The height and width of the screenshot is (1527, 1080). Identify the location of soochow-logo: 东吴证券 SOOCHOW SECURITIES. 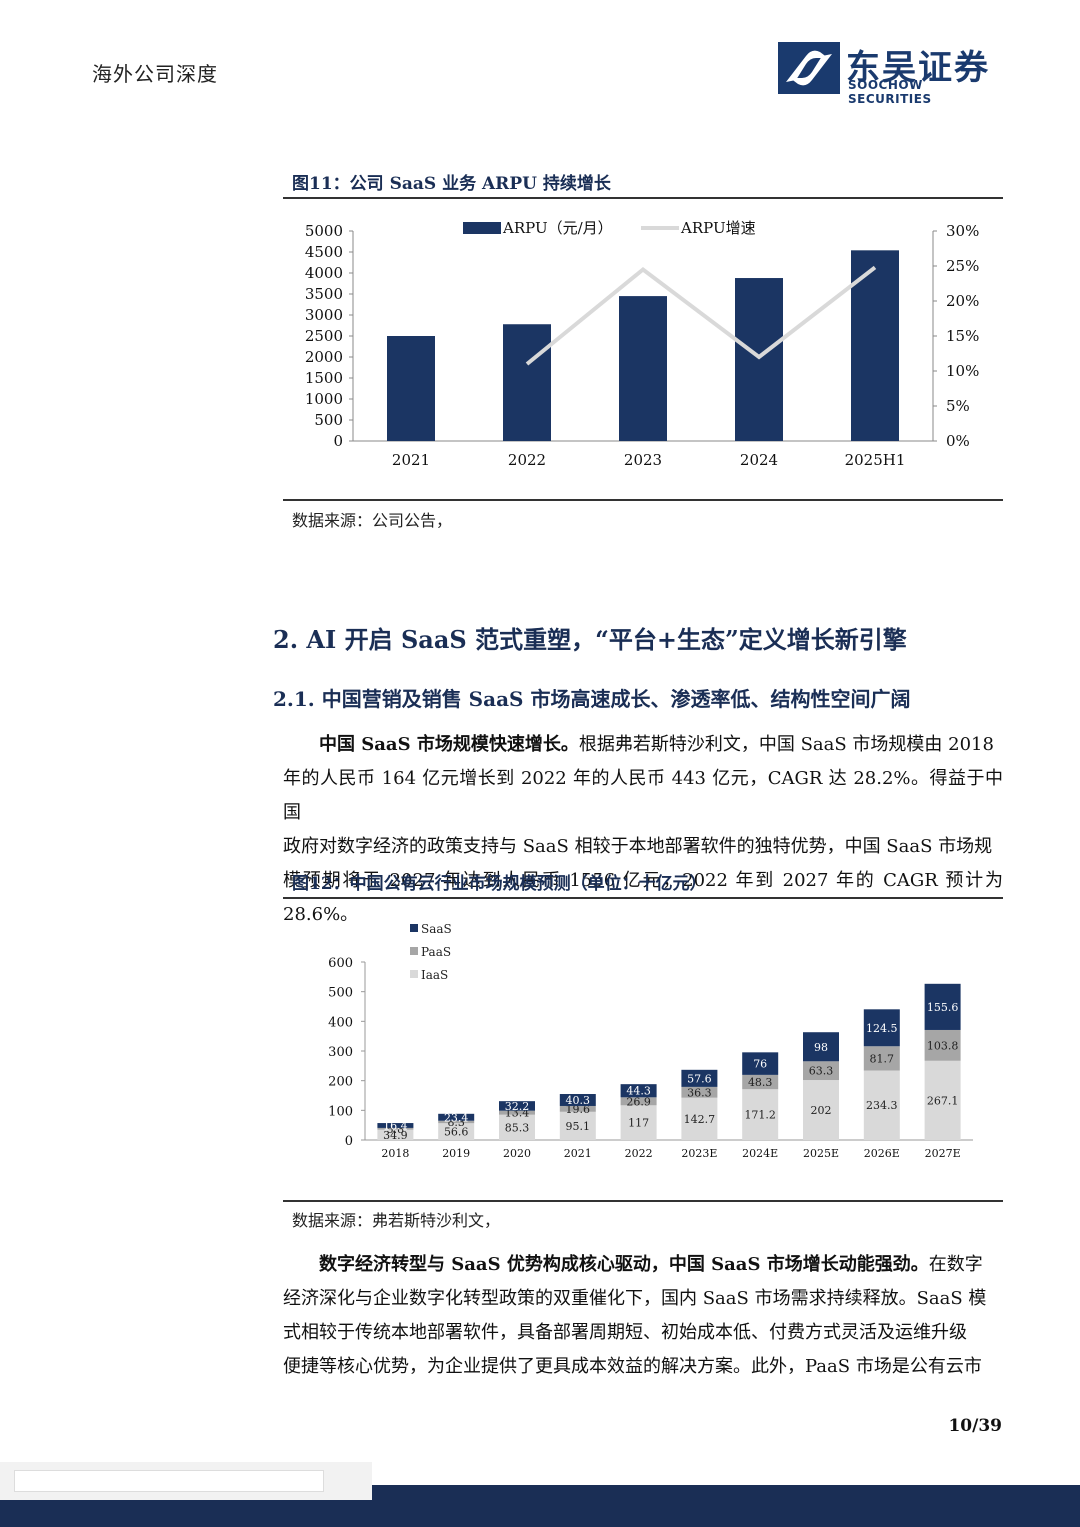
(890, 73).